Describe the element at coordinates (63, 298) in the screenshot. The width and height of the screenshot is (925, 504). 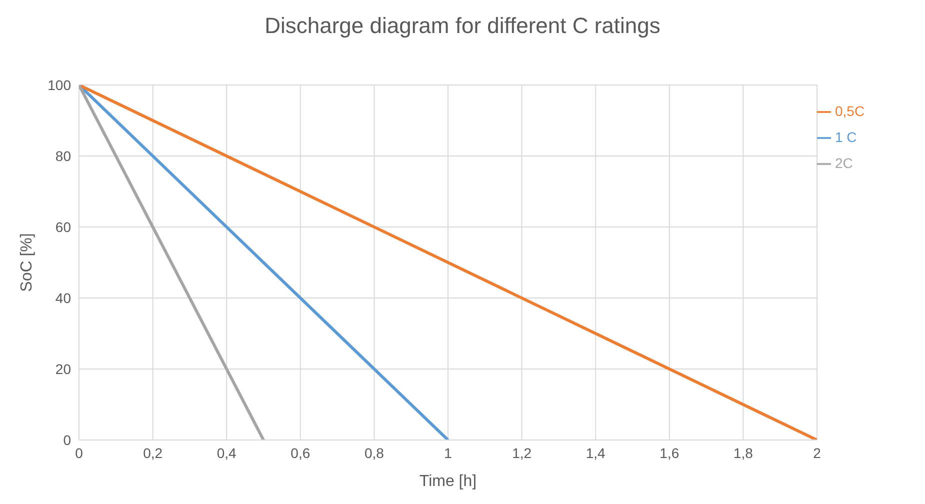
I see `y-tick-label: 40` at that location.